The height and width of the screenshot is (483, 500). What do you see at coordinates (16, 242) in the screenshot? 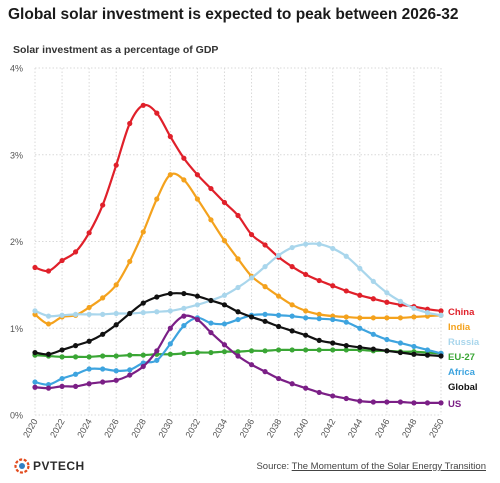
I see `y-axis: 0% 1% 2% 3% 4%` at bounding box center [16, 242].